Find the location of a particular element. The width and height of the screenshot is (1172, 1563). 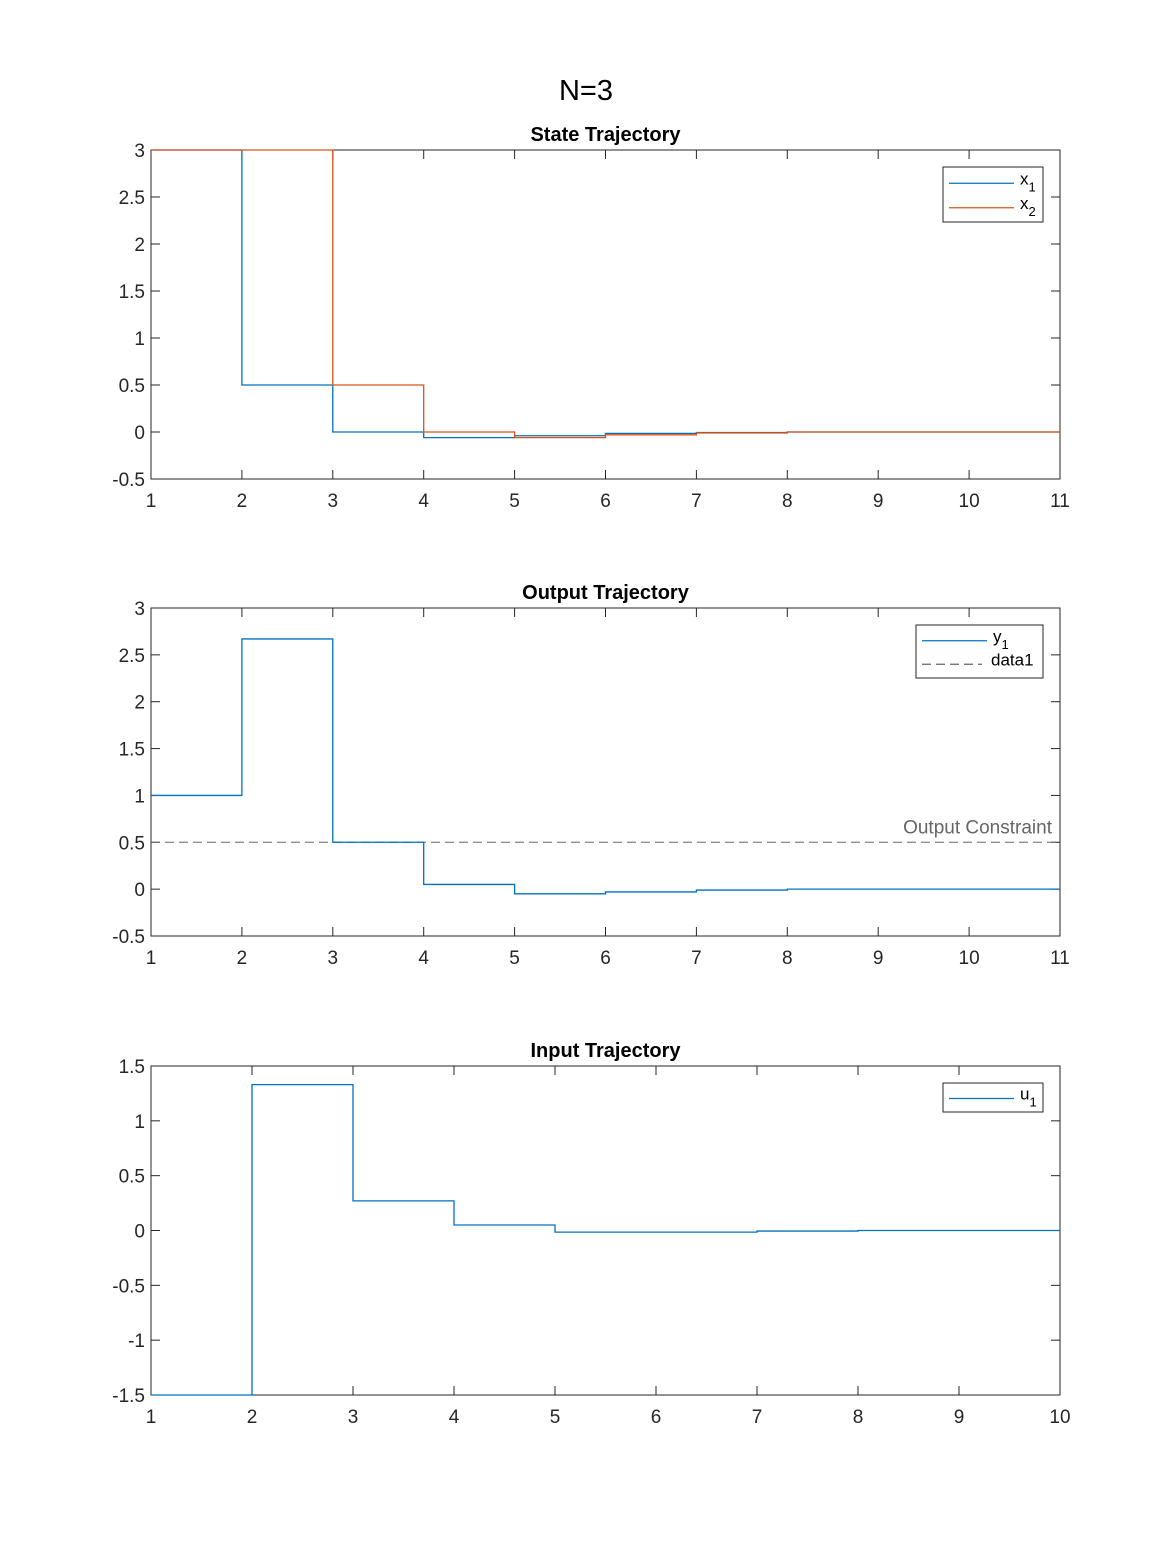

y-tick-label: -1 is located at coordinates (136, 1341).